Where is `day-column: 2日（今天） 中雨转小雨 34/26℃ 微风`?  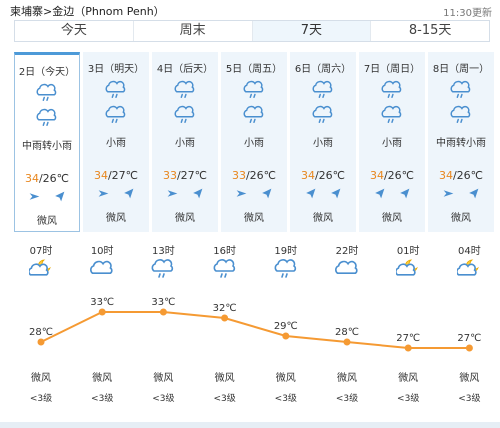 day-column: 2日（今天） 中雨转小雨 34/26℃ 微风 is located at coordinates (47, 142).